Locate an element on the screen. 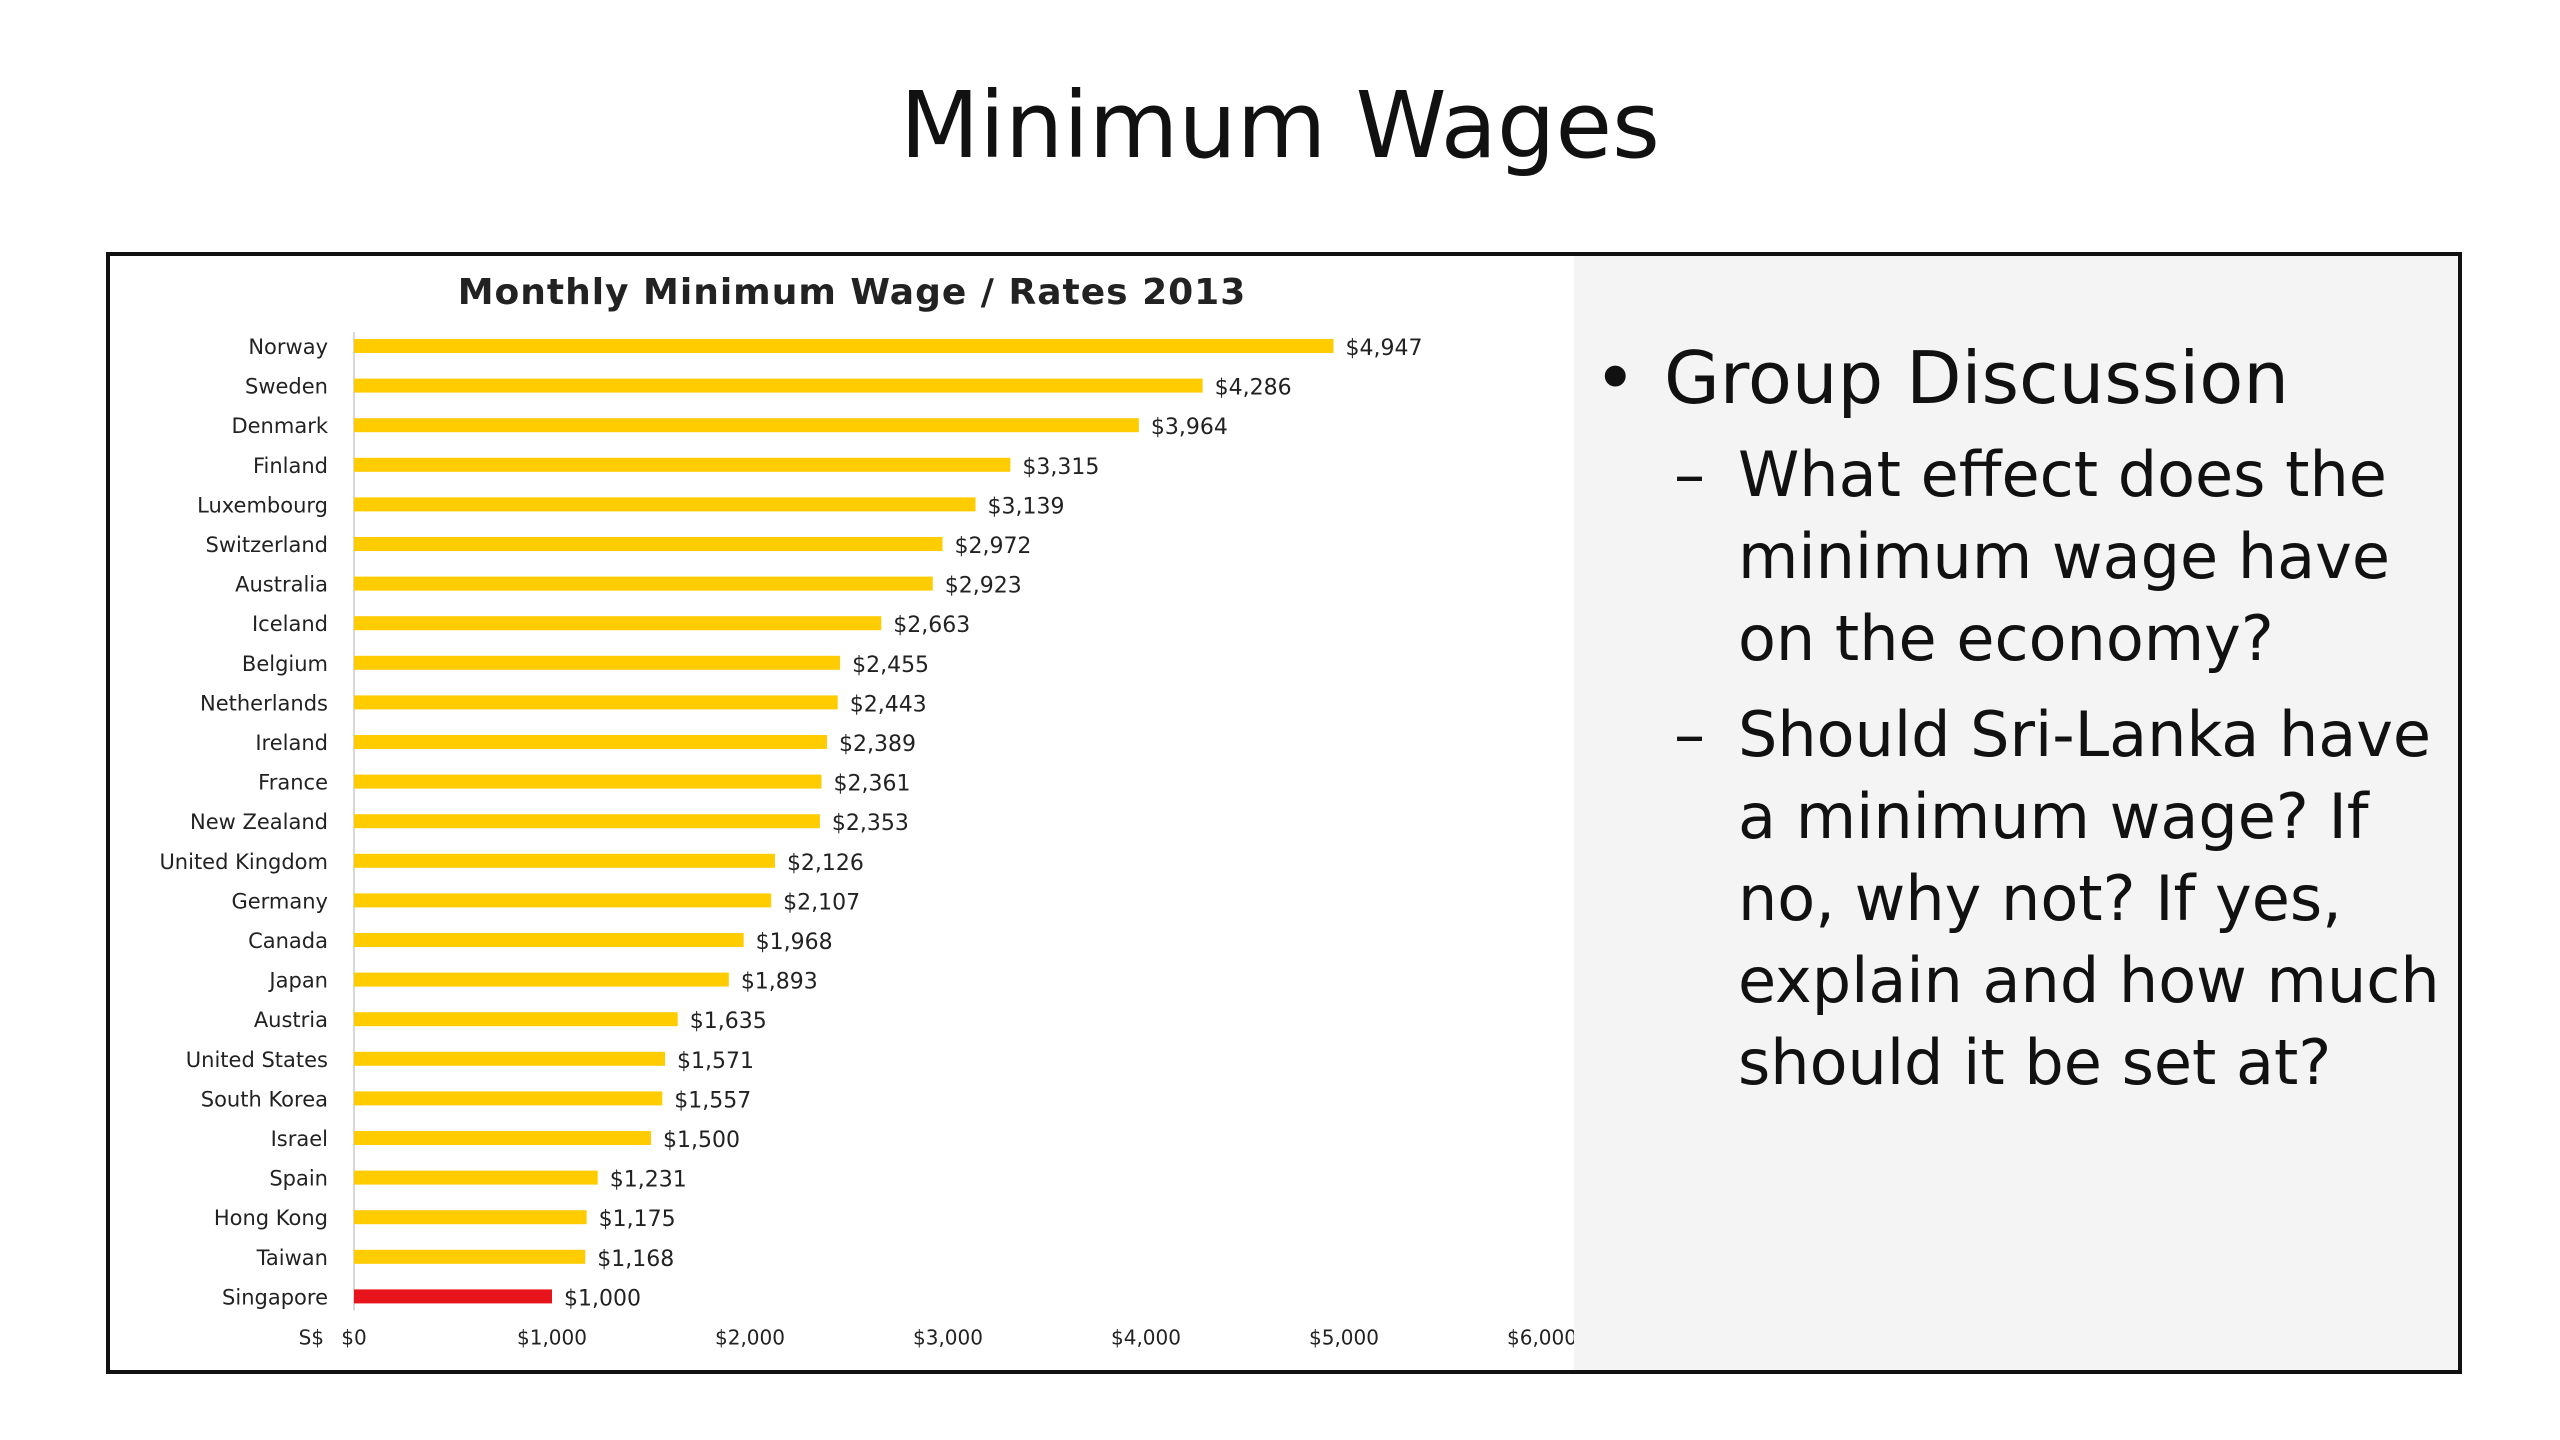 This screenshot has width=2560, height=1440. category-label: Belgium is located at coordinates (285, 664).